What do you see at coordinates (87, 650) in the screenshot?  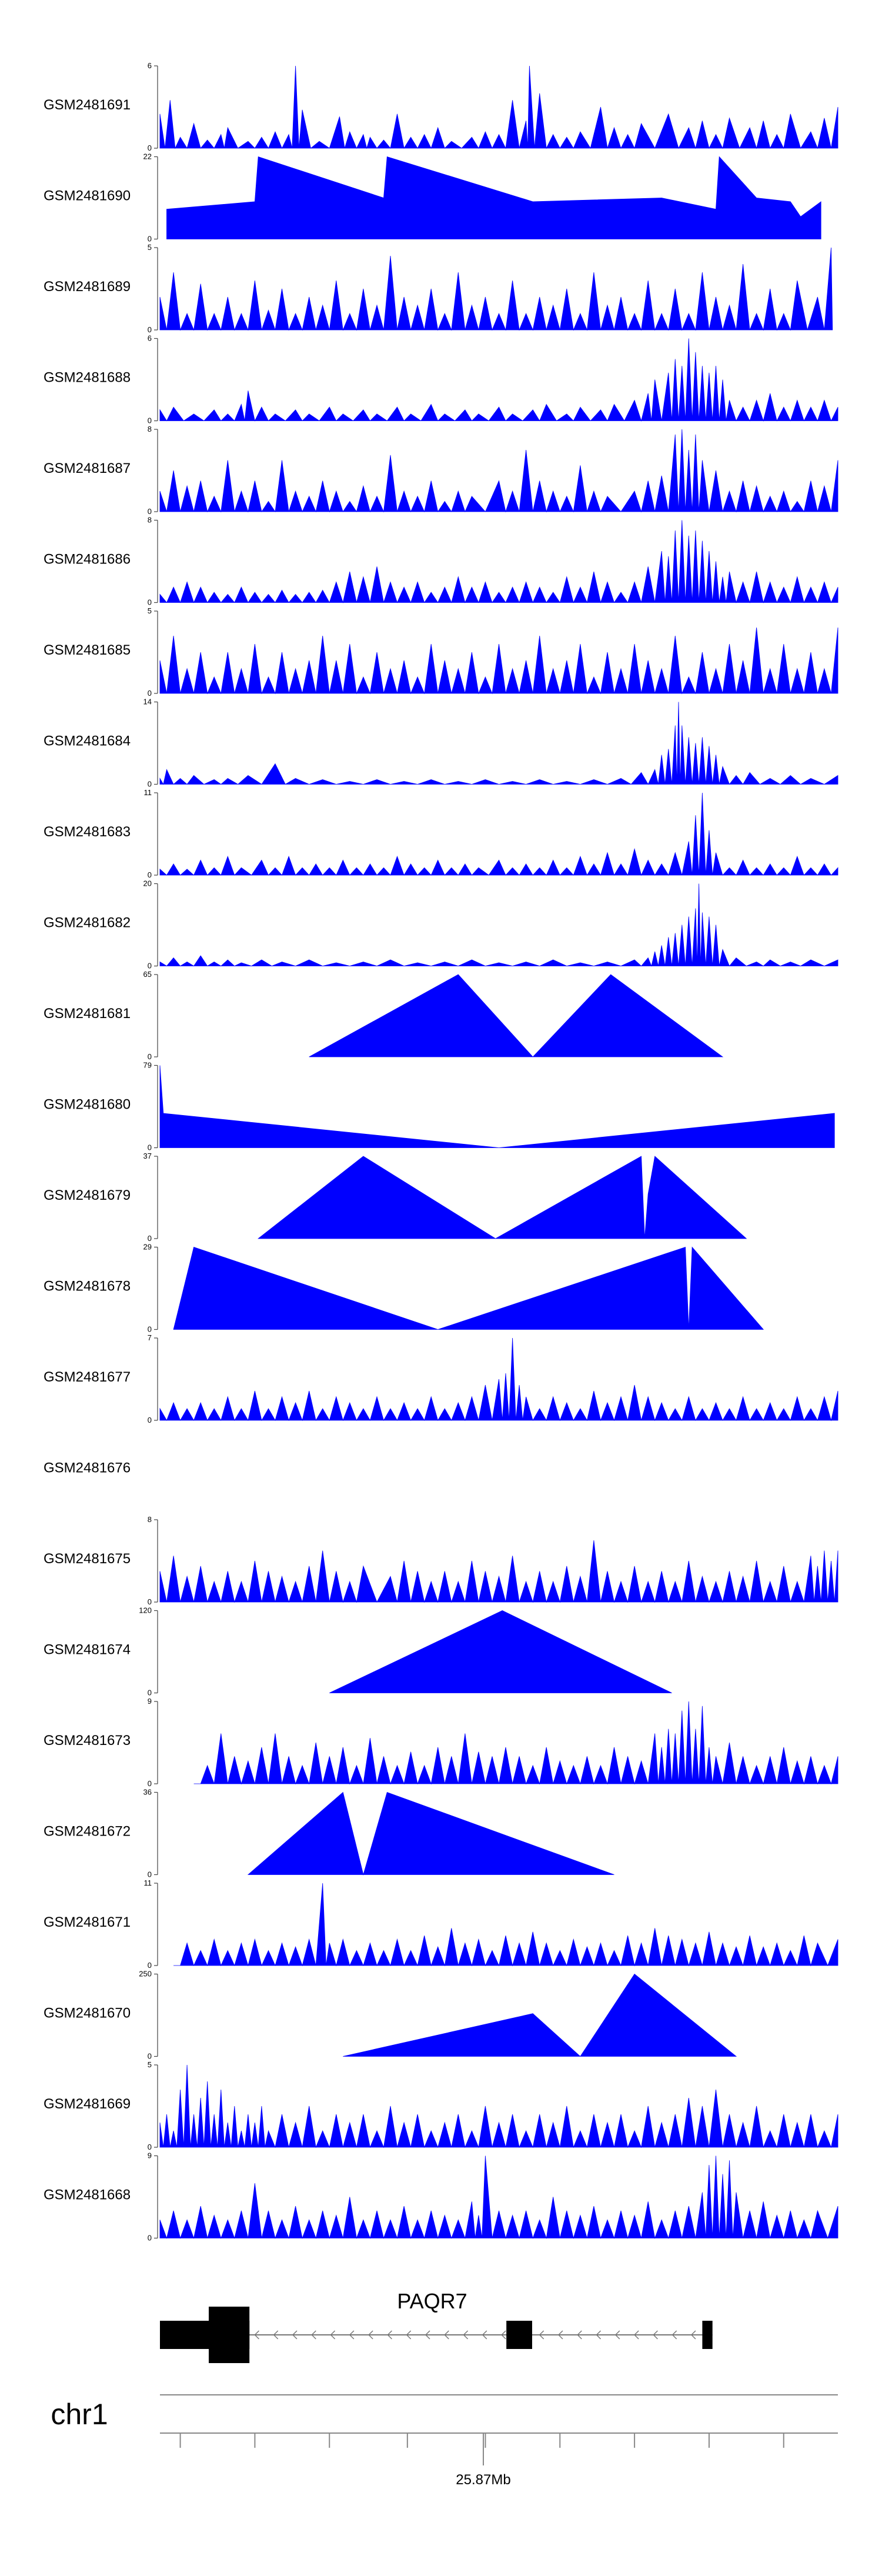 I see `track-label: GSM2481685` at bounding box center [87, 650].